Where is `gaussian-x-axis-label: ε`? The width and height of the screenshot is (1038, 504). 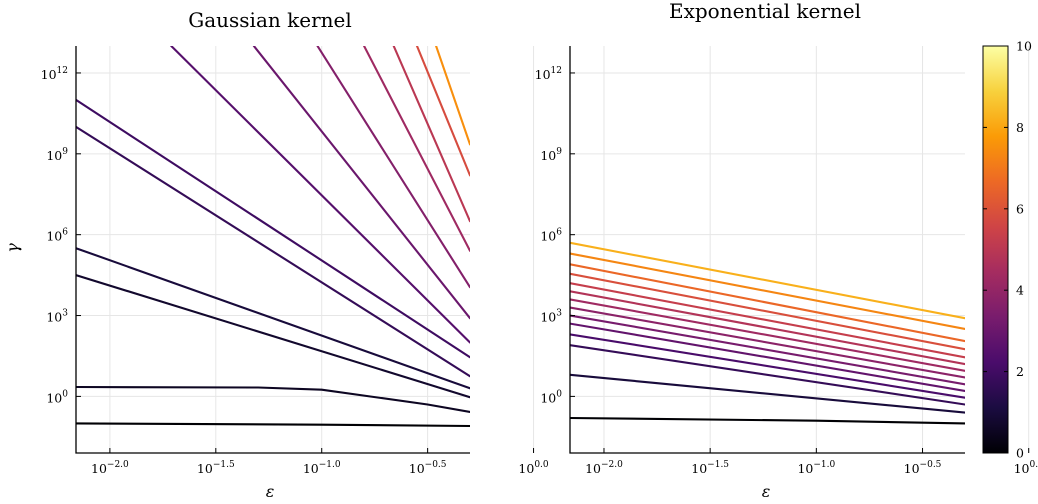
gaussian-x-axis-label: ε is located at coordinates (270, 491).